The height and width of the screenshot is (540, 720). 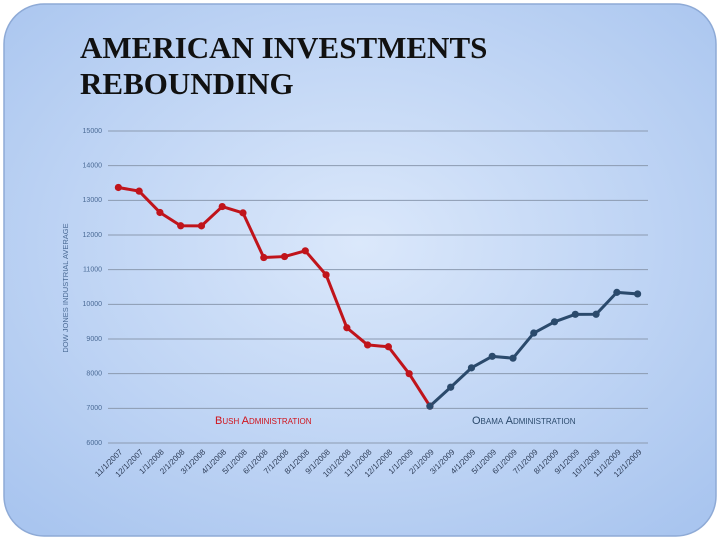 What do you see at coordinates (93, 304) in the screenshot?
I see `y-tick-label: 10000` at bounding box center [93, 304].